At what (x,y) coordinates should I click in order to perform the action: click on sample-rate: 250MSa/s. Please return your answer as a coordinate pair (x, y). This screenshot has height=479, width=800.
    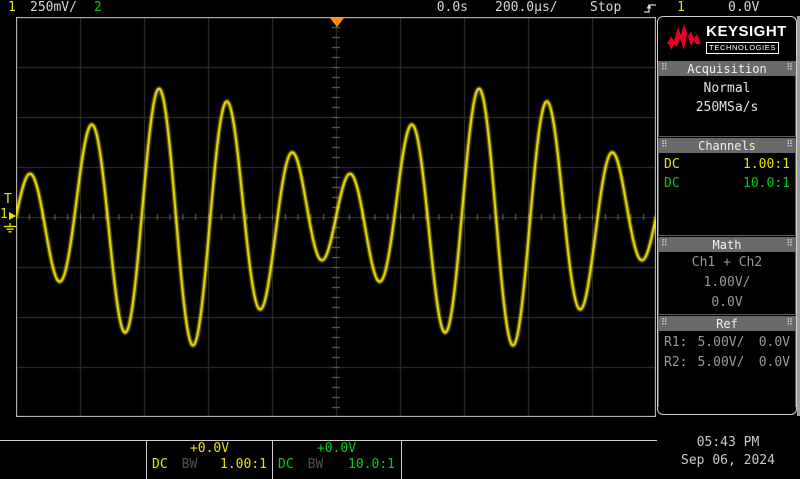
    Looking at the image, I should click on (727, 107).